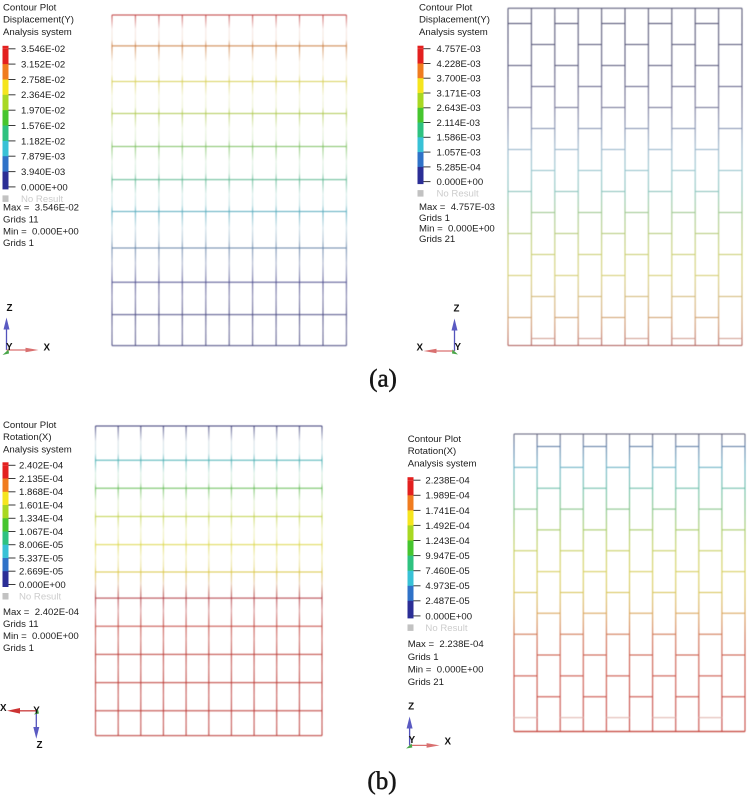 This screenshot has width=747, height=801. What do you see at coordinates (41, 519) in the screenshot?
I see `svg-text: 1.334E-04` at bounding box center [41, 519].